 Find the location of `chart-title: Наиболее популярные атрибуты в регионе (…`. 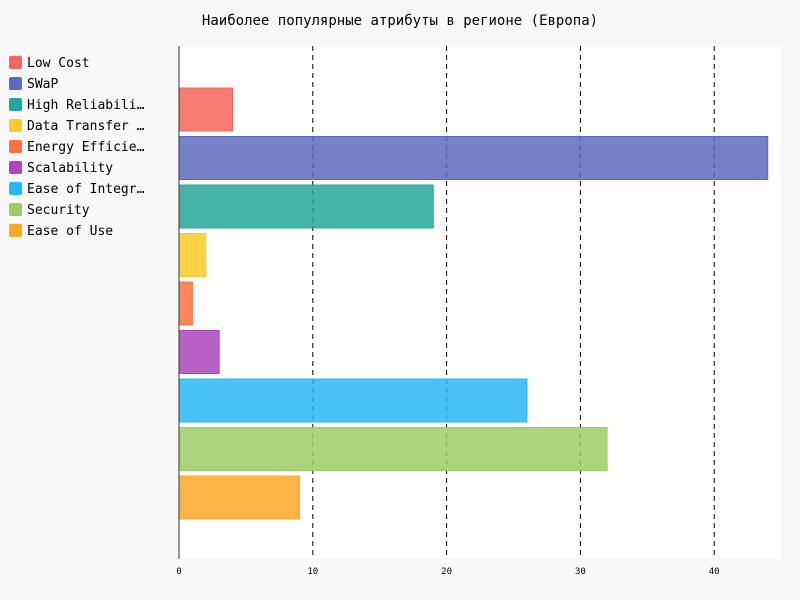

chart-title: Наиболее популярные атрибуты в регионе (… is located at coordinates (400, 21).